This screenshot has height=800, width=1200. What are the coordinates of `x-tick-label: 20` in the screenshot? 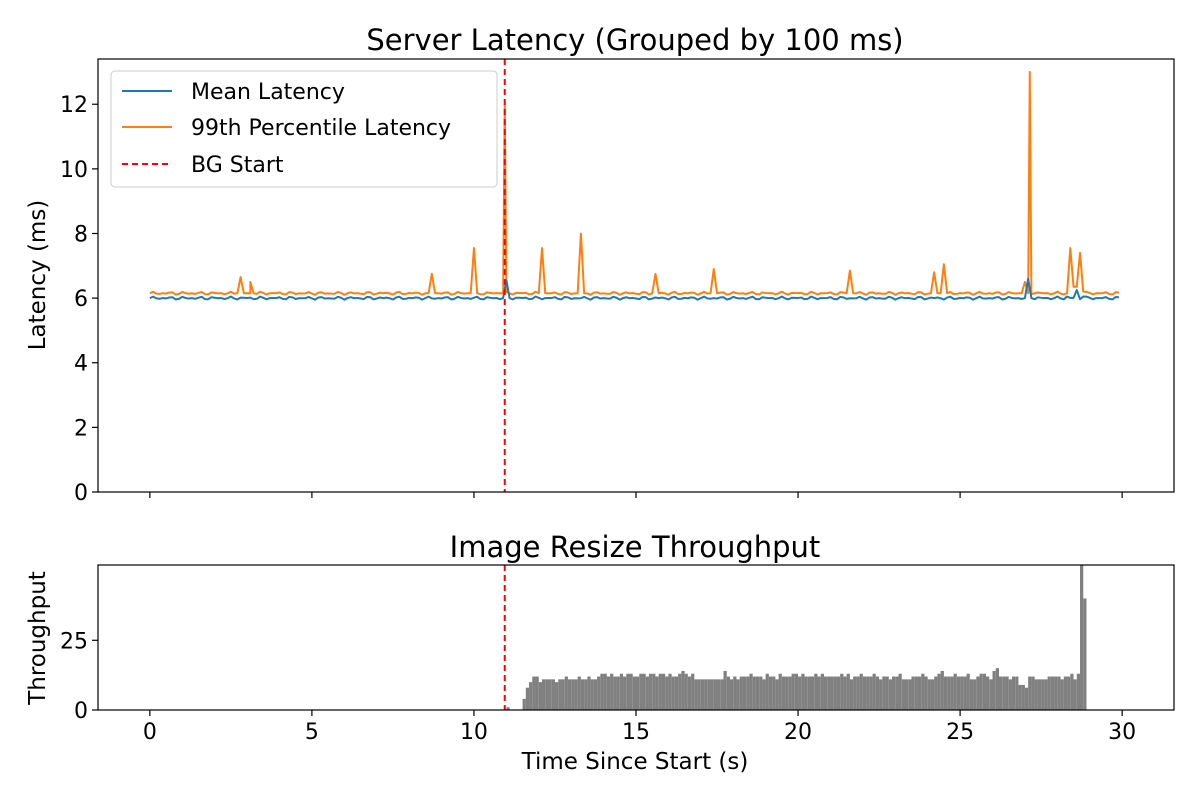 It's located at (798, 732).